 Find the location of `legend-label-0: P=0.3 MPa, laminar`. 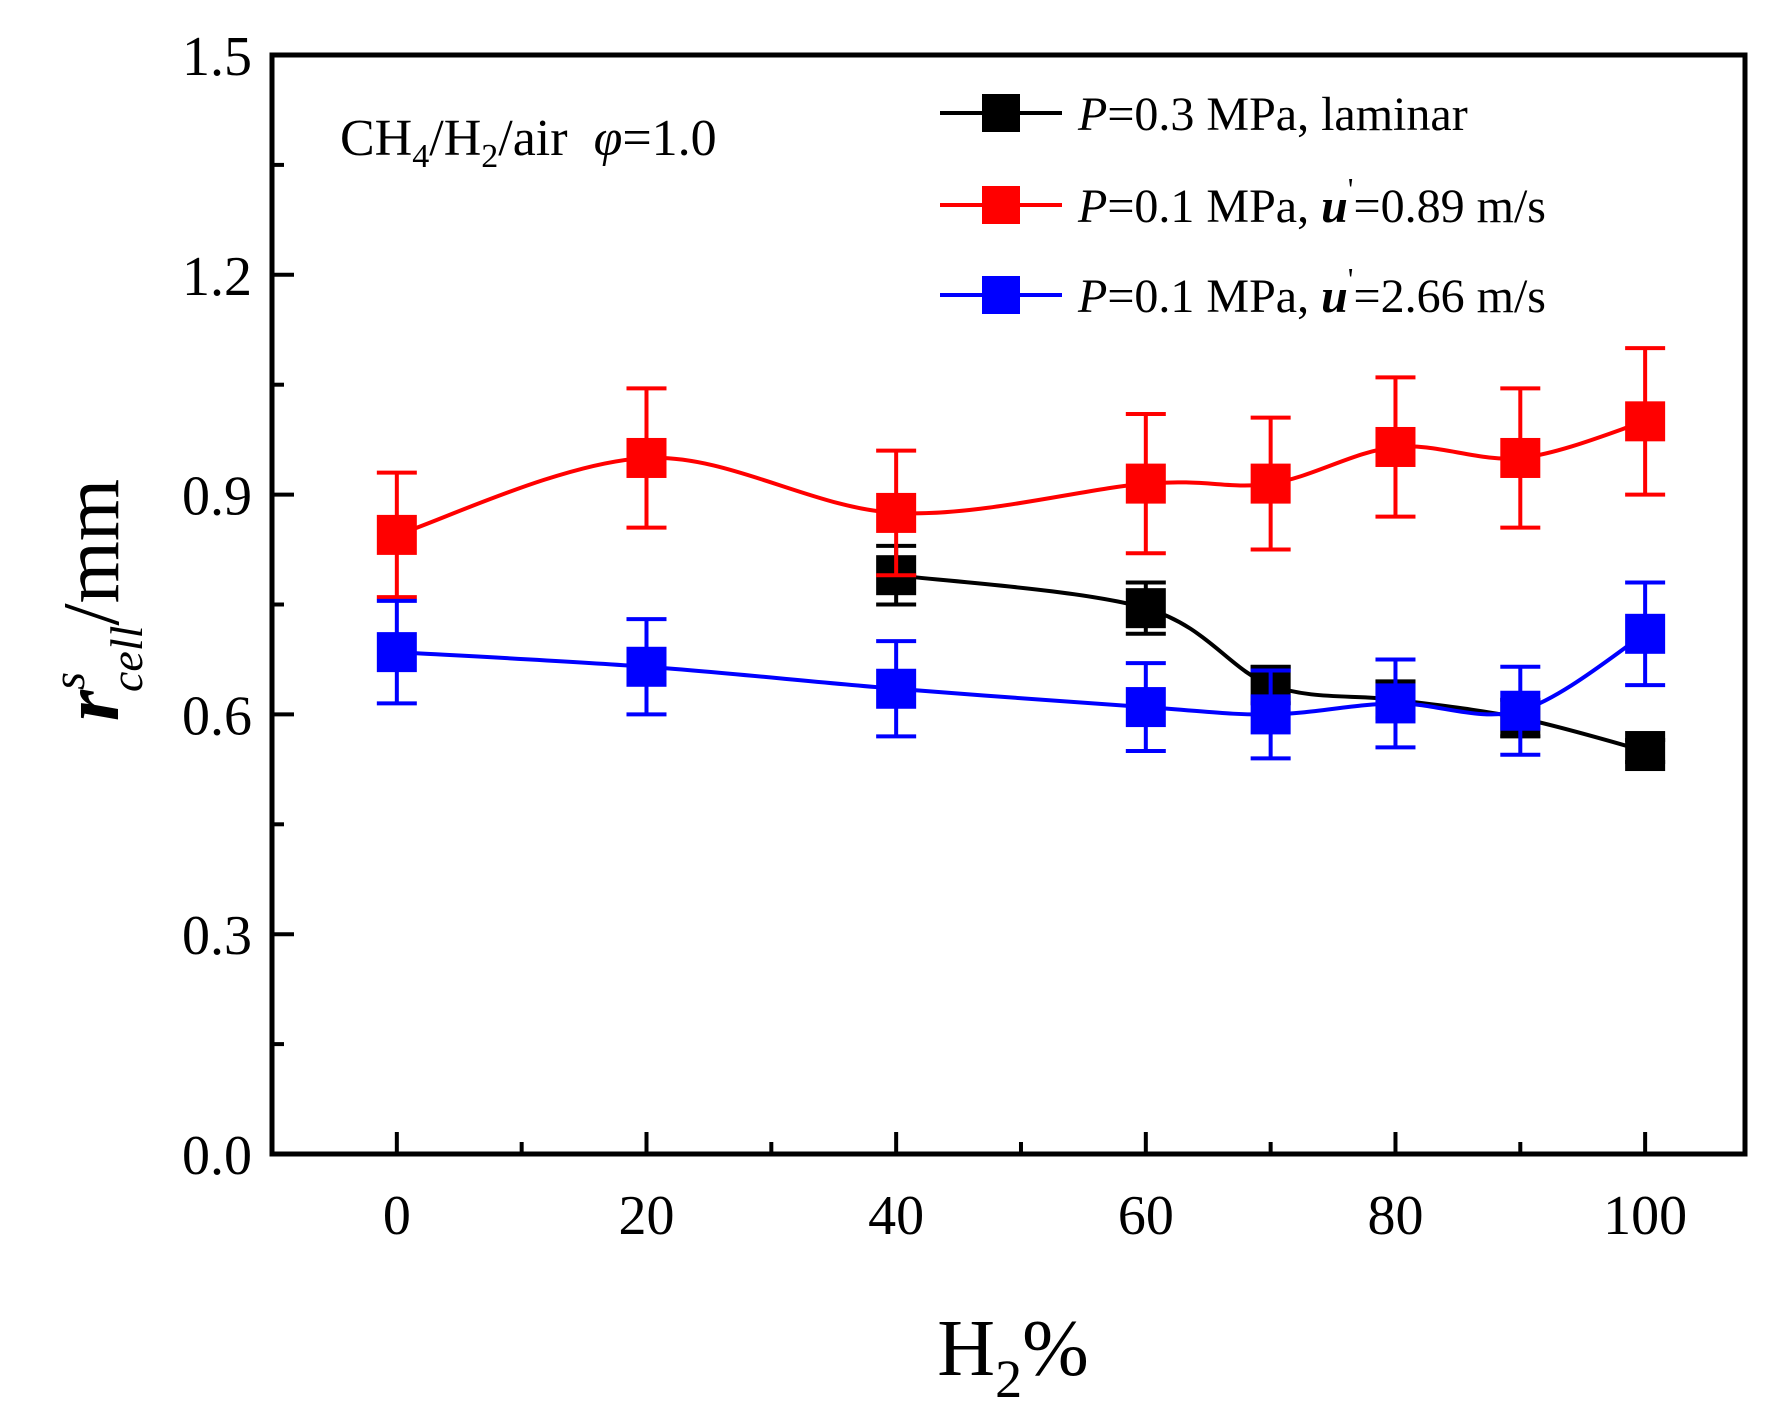

legend-label-0: P=0.3 MPa, laminar is located at coordinates (1272, 114).